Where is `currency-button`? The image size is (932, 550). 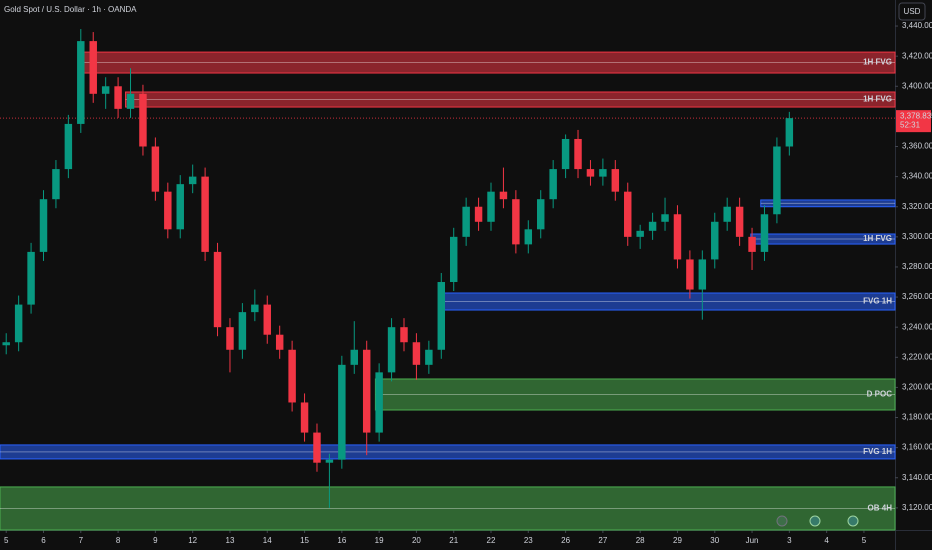
currency-button is located at coordinates (912, 11).